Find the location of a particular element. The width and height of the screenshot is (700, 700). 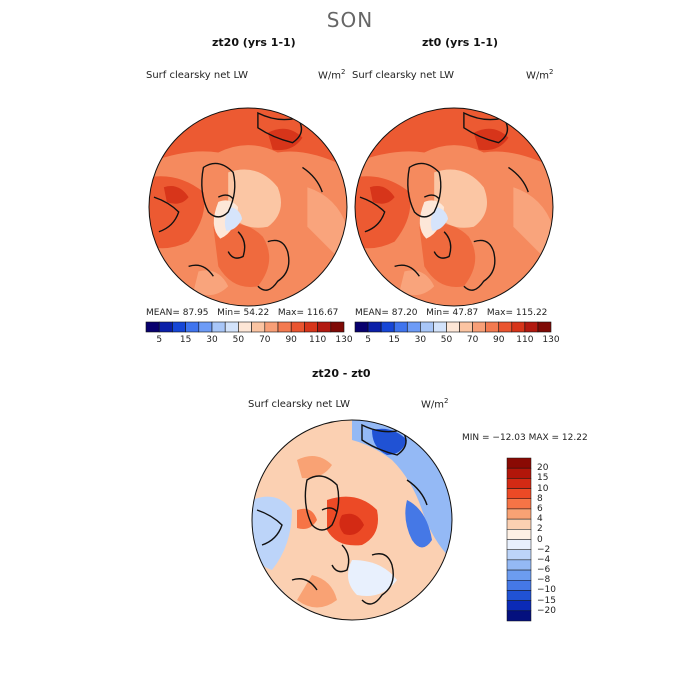

panel-1-title: zt20 (yrs 1-1) is located at coordinates (254, 42).